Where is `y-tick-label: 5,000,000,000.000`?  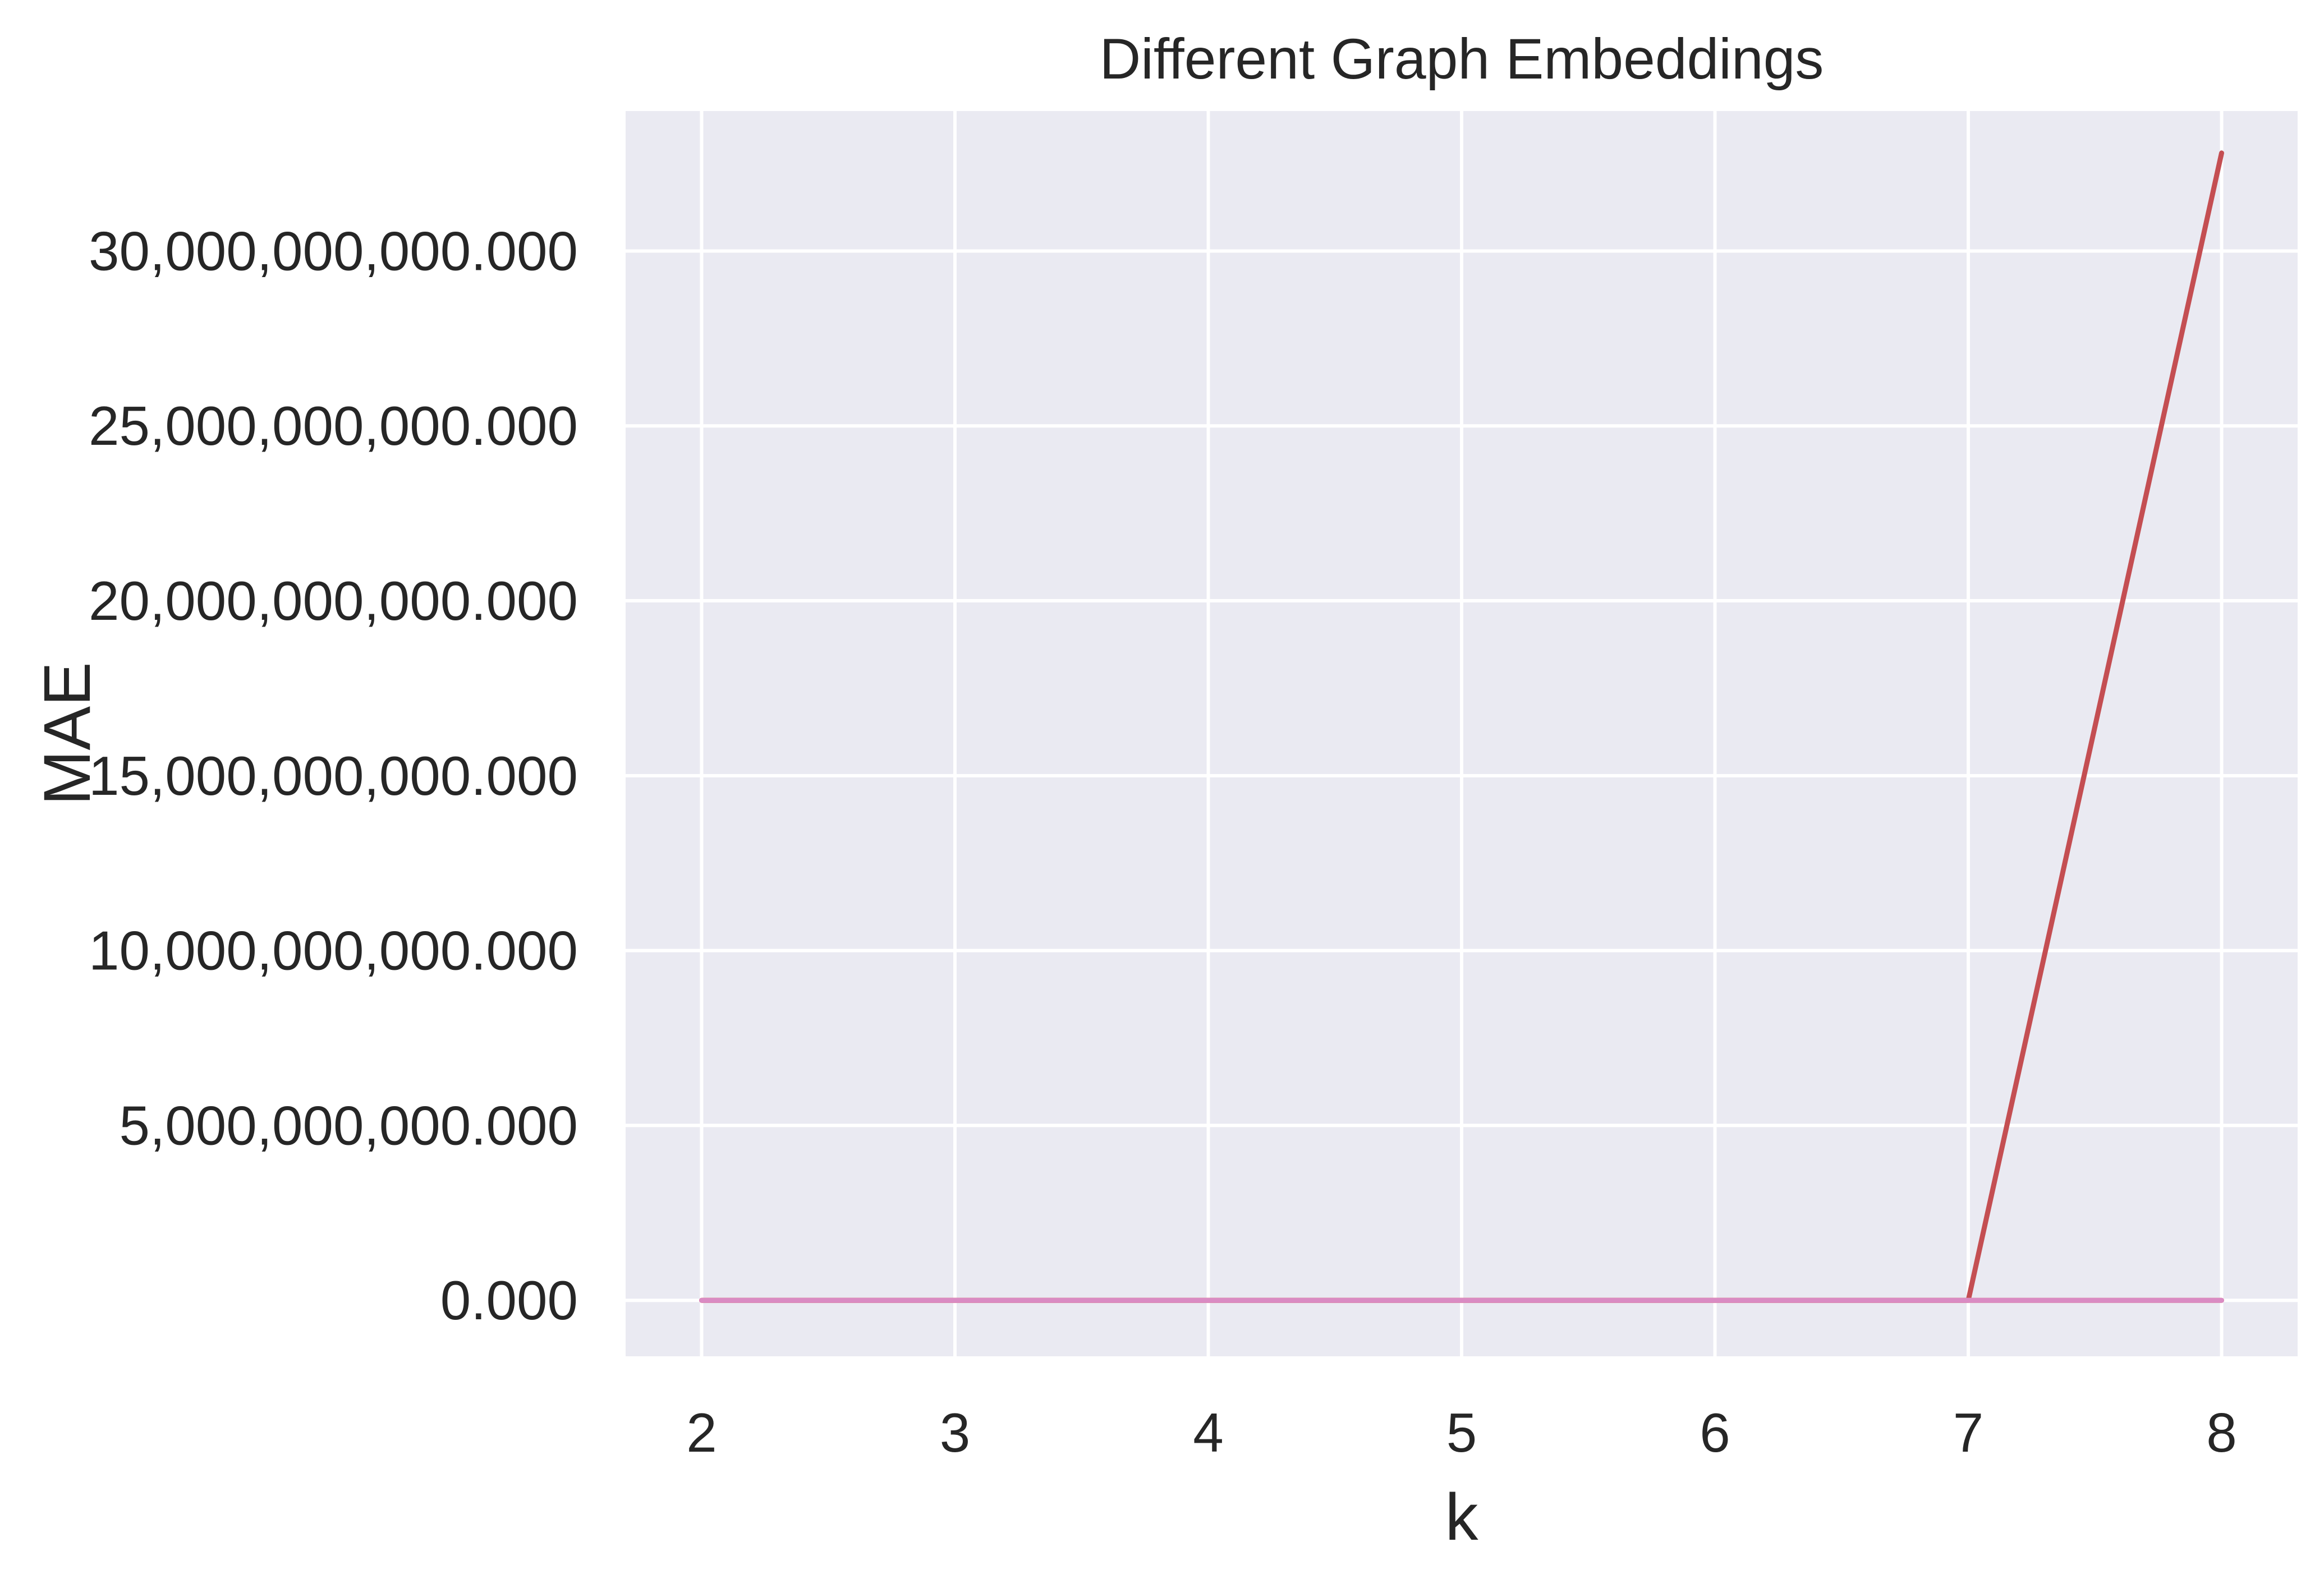 y-tick-label: 5,000,000,000.000 is located at coordinates (349, 1125).